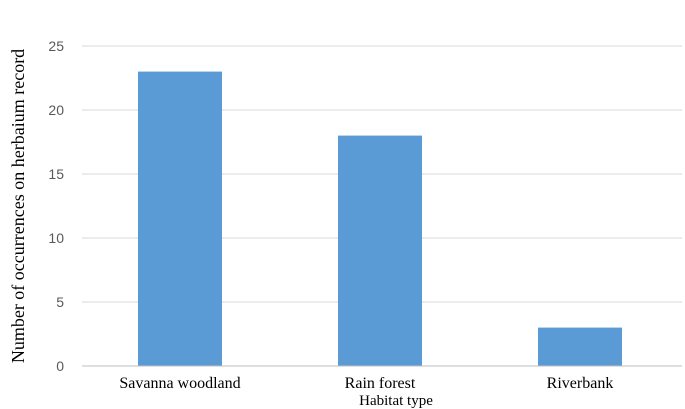 The width and height of the screenshot is (685, 409). Describe the element at coordinates (56, 46) in the screenshot. I see `y-tick-label-5: 25` at that location.